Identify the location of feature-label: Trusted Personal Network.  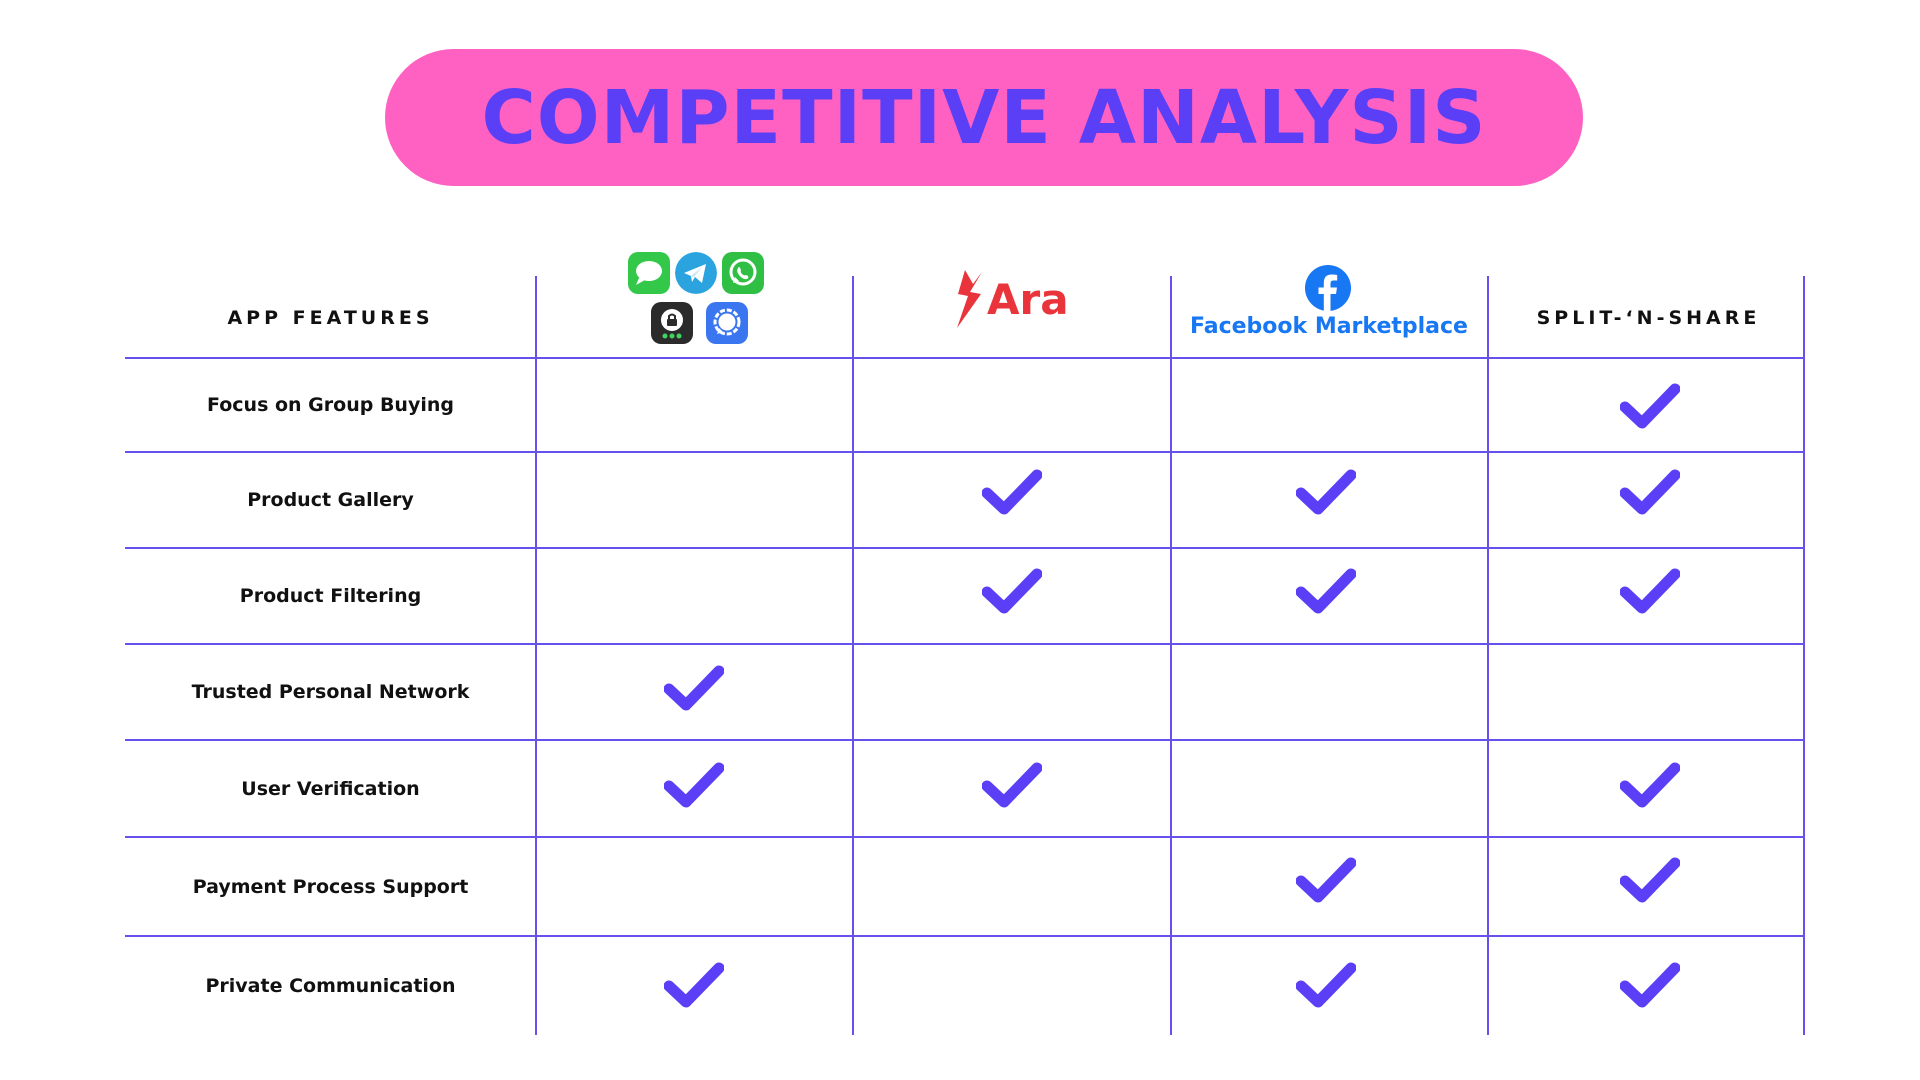
(330, 692).